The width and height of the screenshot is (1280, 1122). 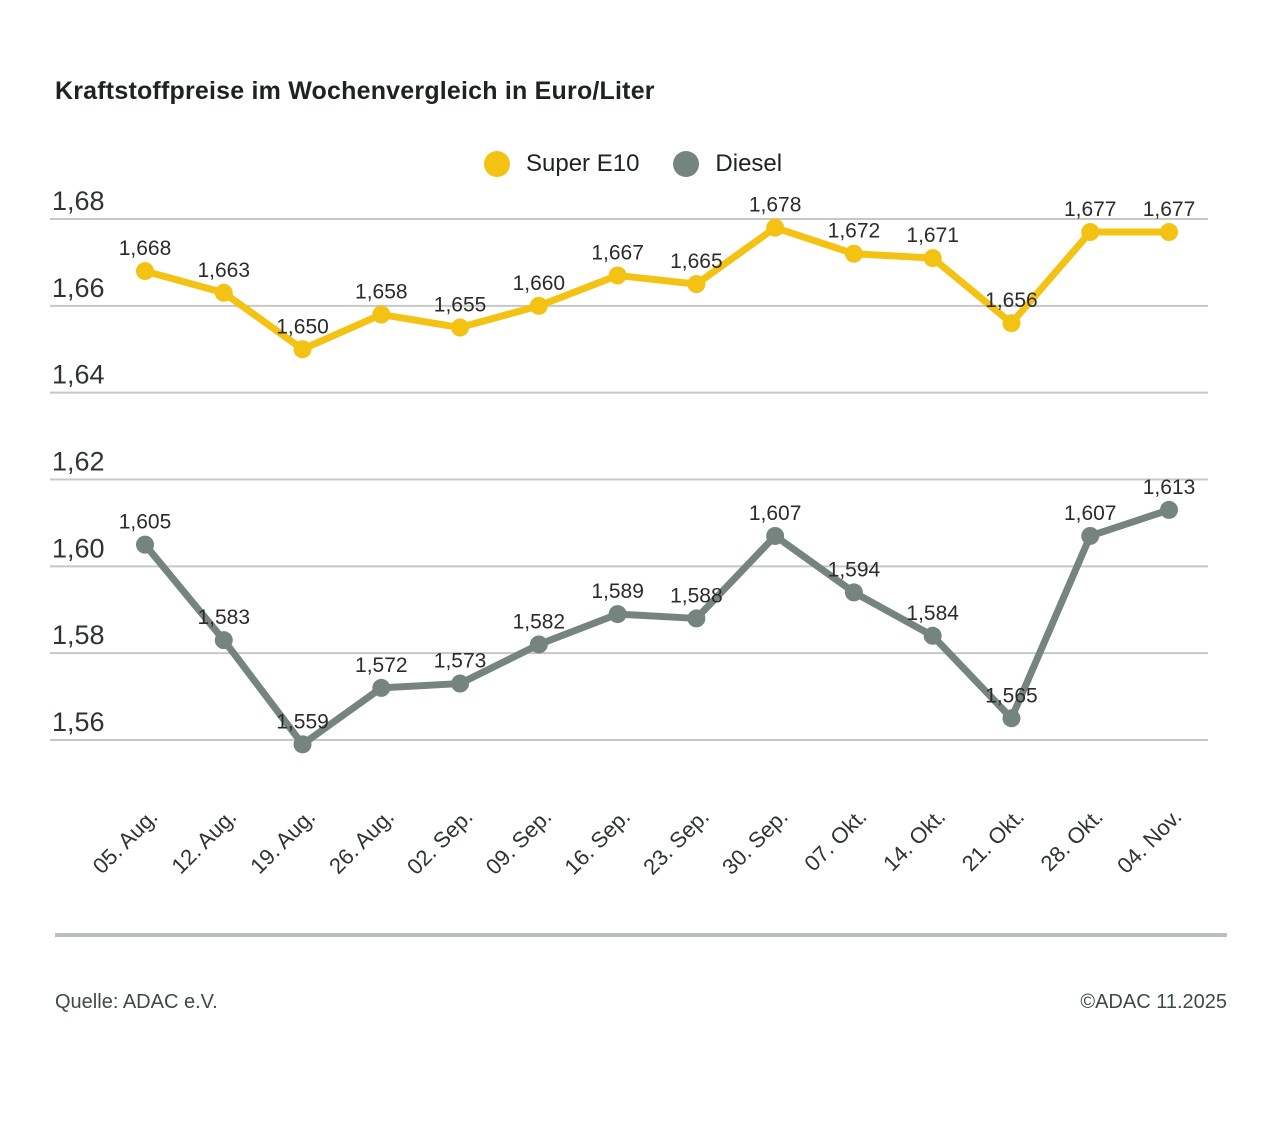 I want to click on y-tick-label: 1,60, so click(x=78, y=548).